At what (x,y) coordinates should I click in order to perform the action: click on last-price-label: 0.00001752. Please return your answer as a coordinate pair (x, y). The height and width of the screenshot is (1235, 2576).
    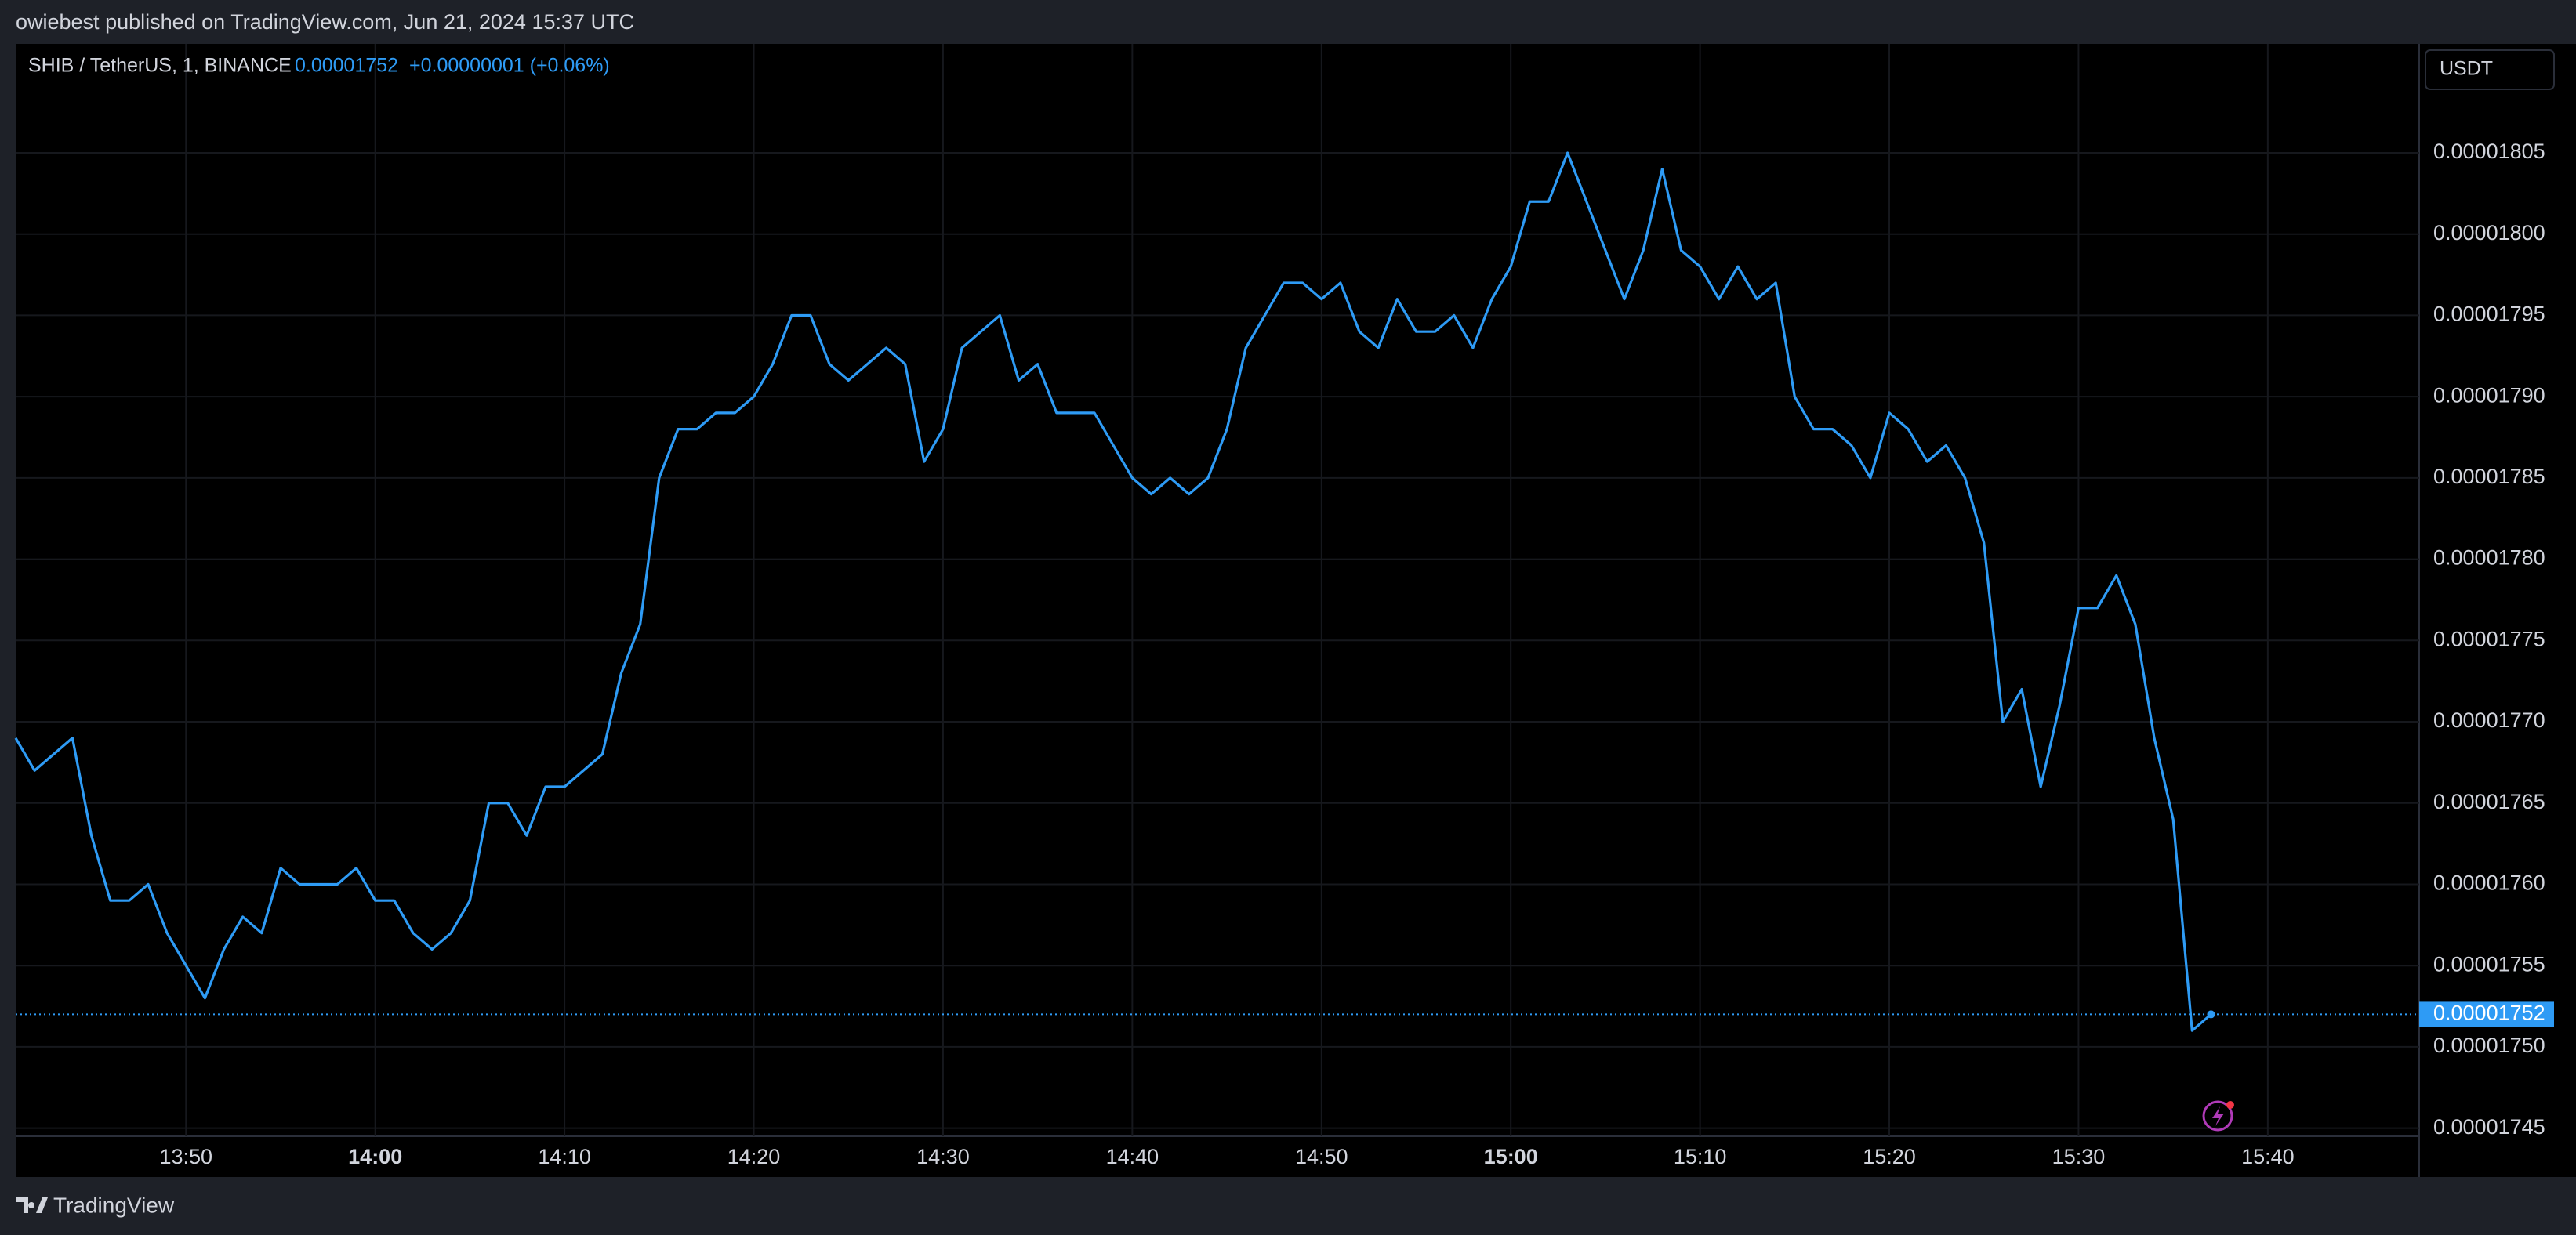
    Looking at the image, I should click on (2489, 1013).